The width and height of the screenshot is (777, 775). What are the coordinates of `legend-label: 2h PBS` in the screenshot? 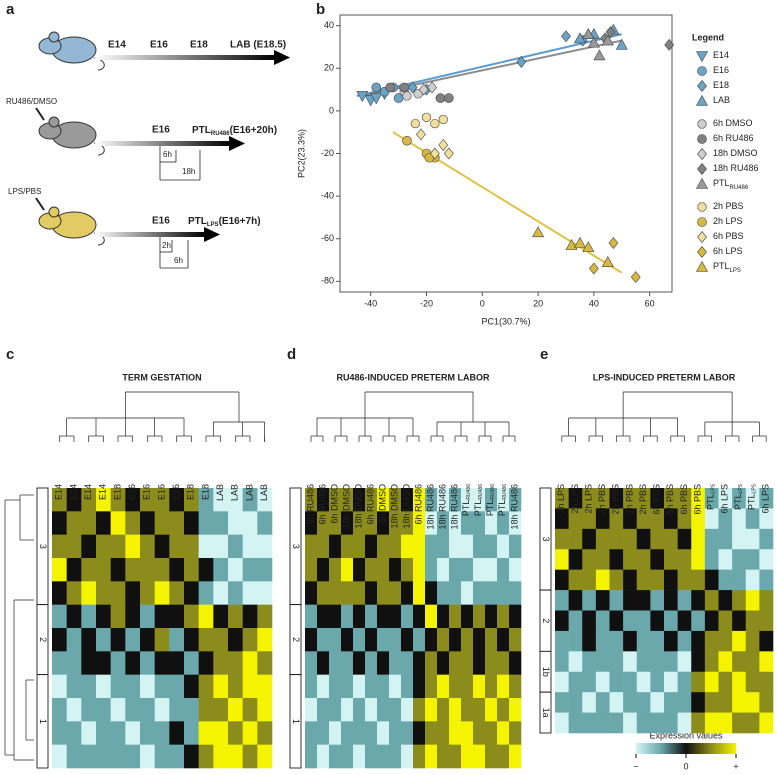 It's located at (728, 206).